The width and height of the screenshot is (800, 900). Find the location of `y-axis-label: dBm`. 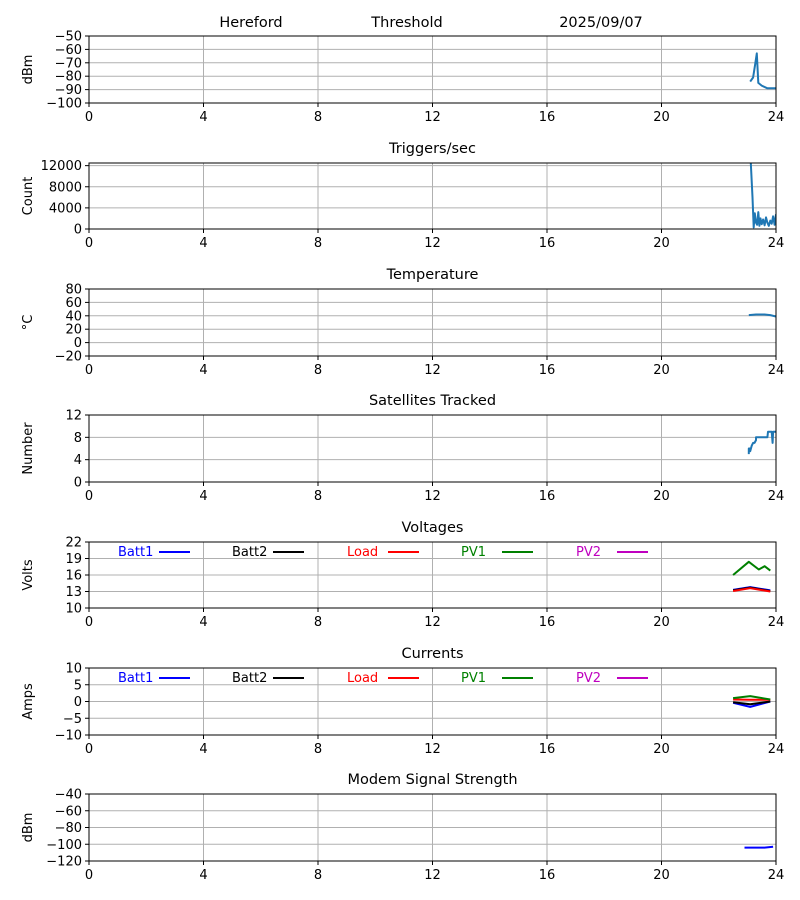

y-axis-label: dBm is located at coordinates (28, 70).